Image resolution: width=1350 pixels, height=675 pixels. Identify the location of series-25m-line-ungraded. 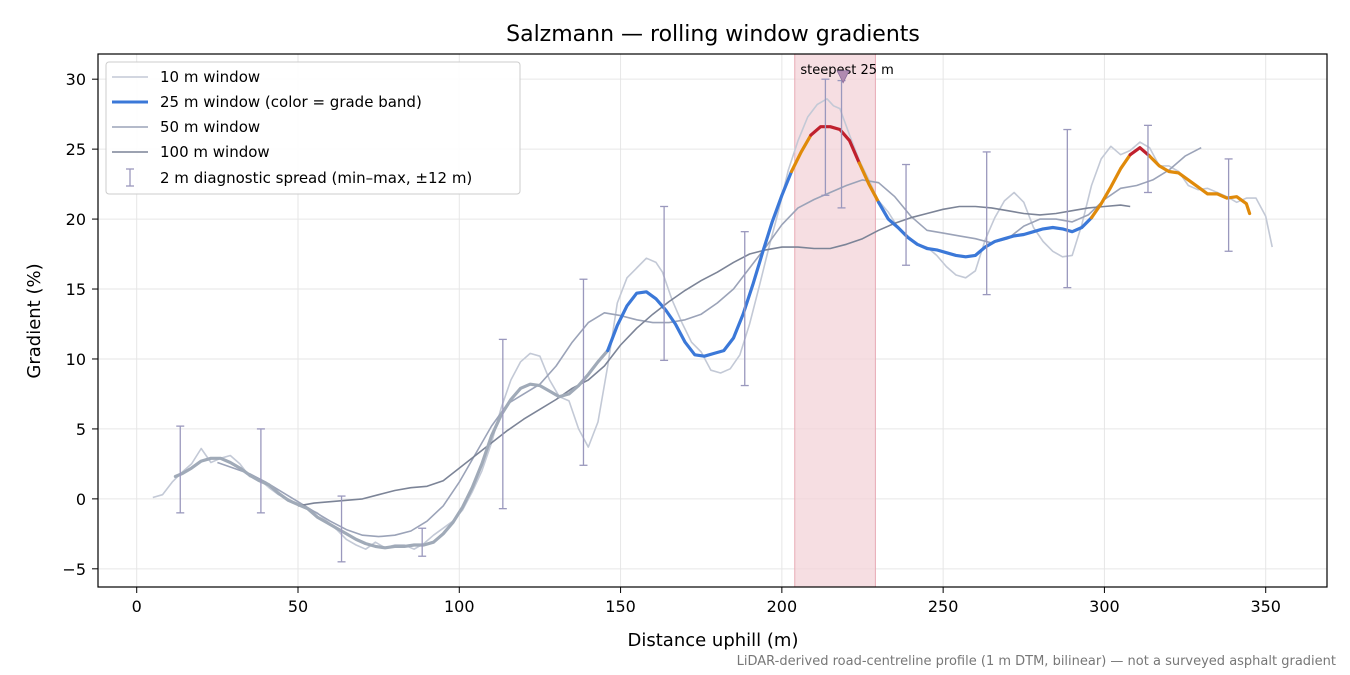
(391, 449).